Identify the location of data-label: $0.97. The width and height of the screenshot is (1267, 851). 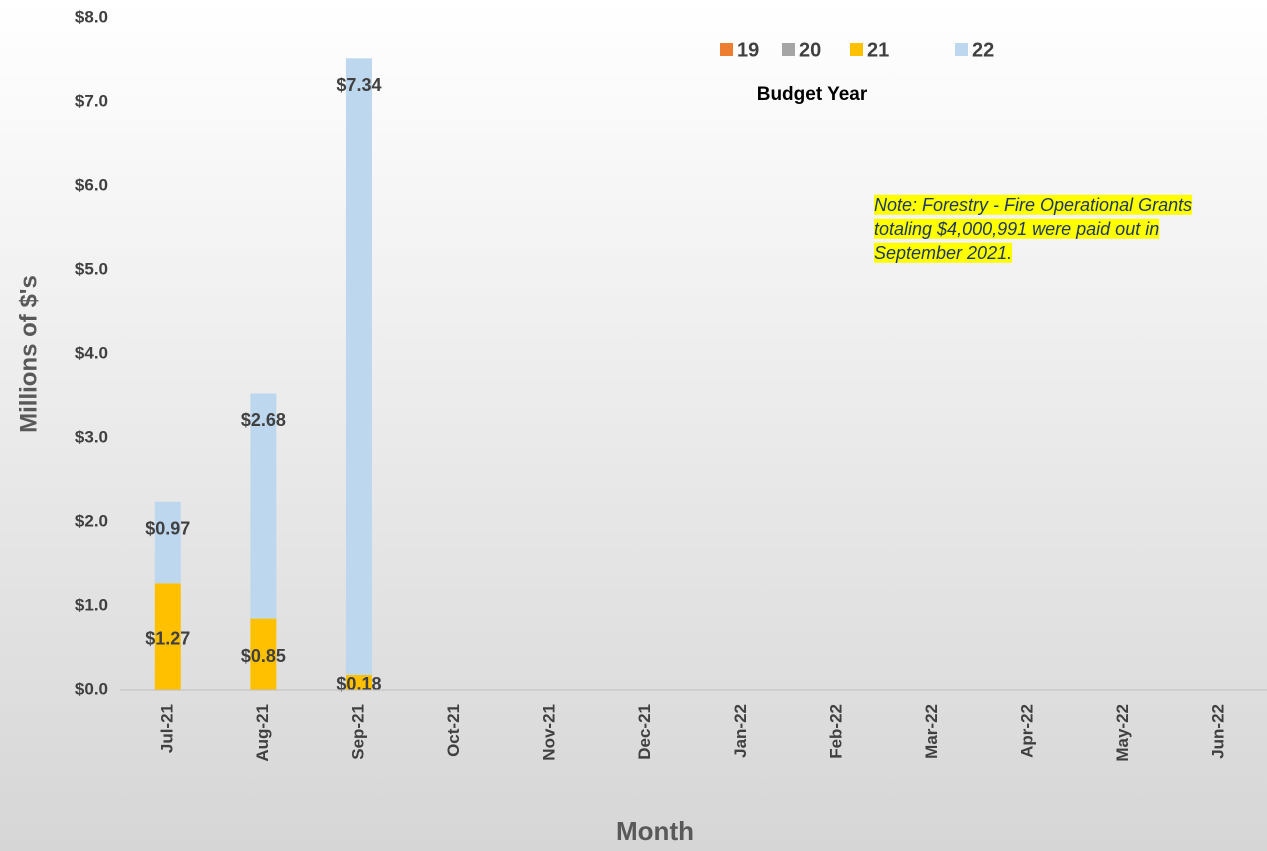
(167, 529).